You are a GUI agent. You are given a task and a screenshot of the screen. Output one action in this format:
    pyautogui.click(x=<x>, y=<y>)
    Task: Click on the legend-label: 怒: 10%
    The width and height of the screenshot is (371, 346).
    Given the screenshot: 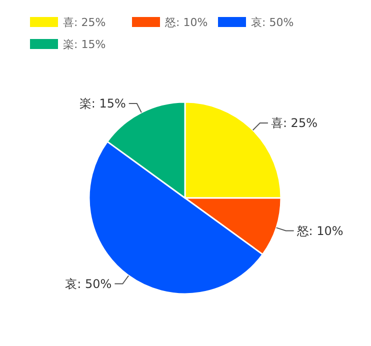 What is the action you would take?
    pyautogui.click(x=186, y=22)
    